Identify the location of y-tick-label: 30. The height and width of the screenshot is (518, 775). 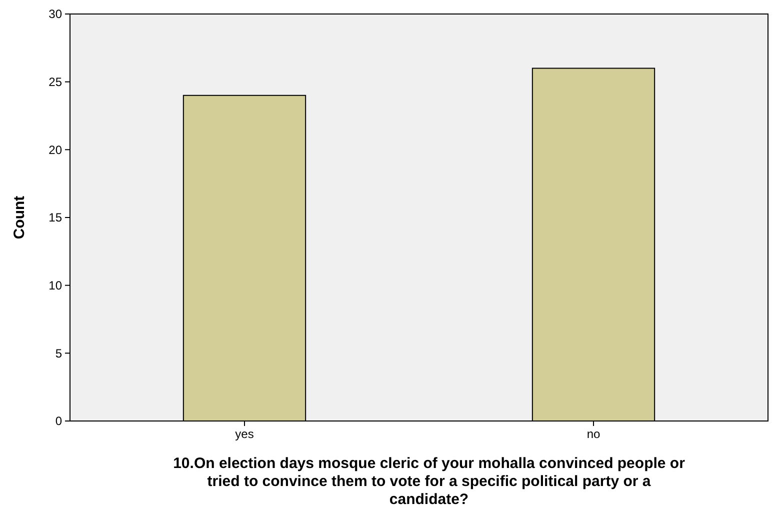
(55, 14).